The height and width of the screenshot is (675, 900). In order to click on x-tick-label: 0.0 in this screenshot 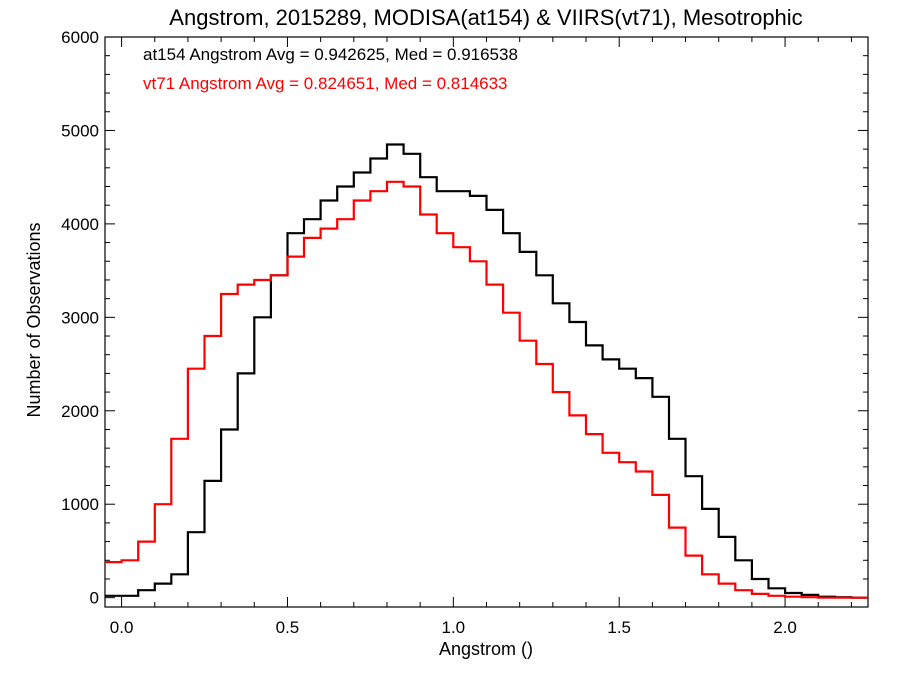, I will do `click(122, 627)`.